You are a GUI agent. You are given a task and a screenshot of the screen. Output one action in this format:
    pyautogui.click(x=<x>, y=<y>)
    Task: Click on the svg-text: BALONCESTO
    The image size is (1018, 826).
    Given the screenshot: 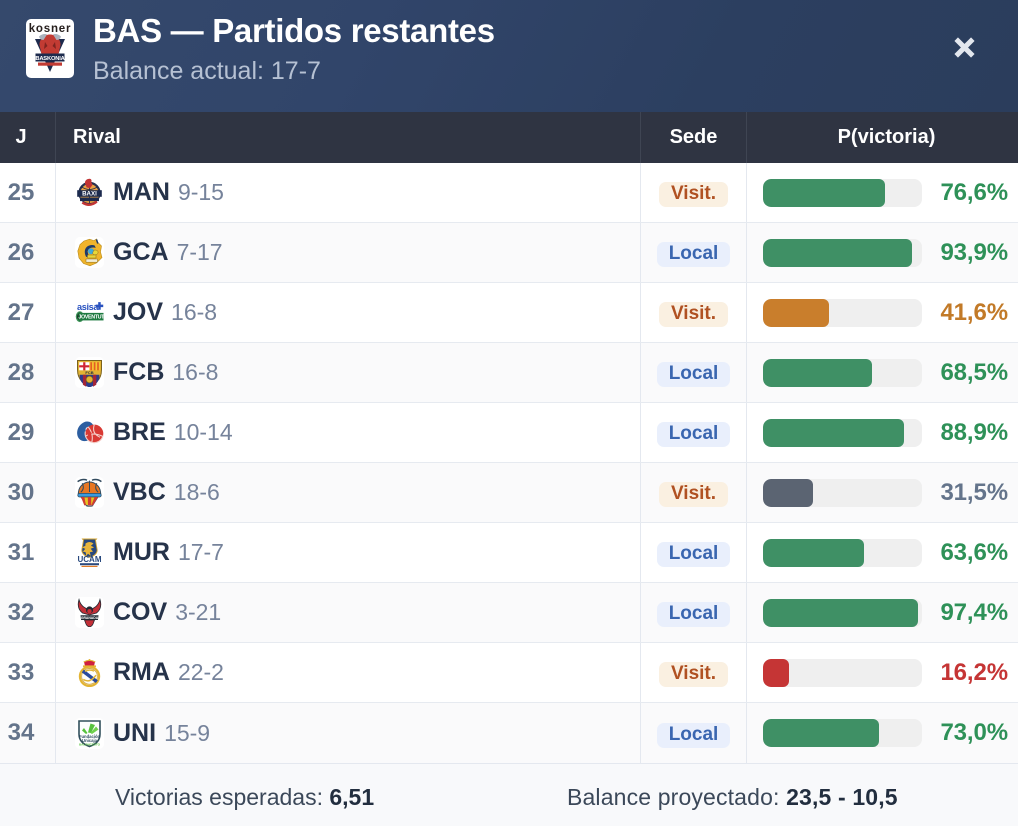 What is the action you would take?
    pyautogui.click(x=90, y=744)
    